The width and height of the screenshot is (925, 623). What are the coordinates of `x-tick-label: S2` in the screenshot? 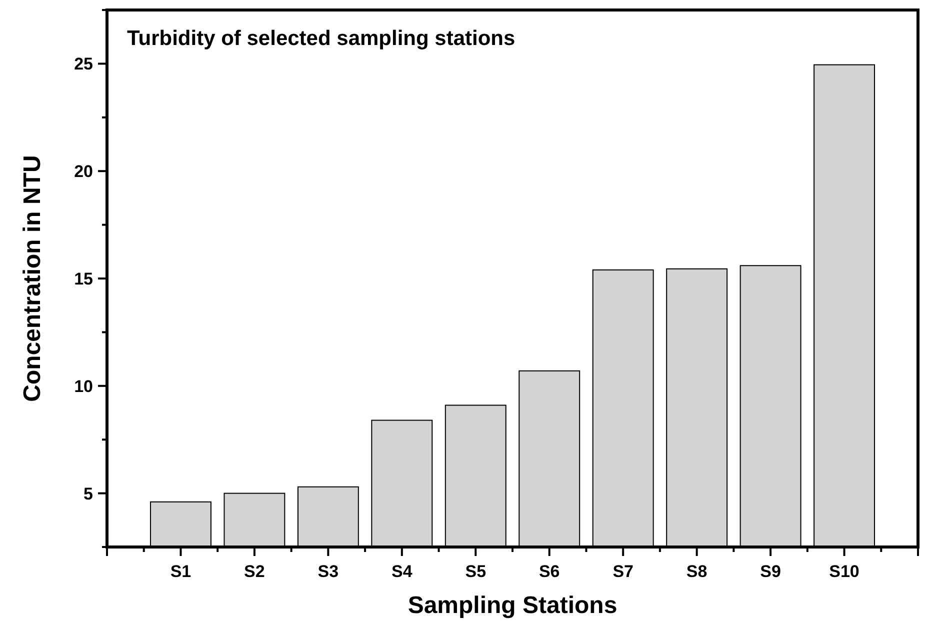 It's located at (254, 571).